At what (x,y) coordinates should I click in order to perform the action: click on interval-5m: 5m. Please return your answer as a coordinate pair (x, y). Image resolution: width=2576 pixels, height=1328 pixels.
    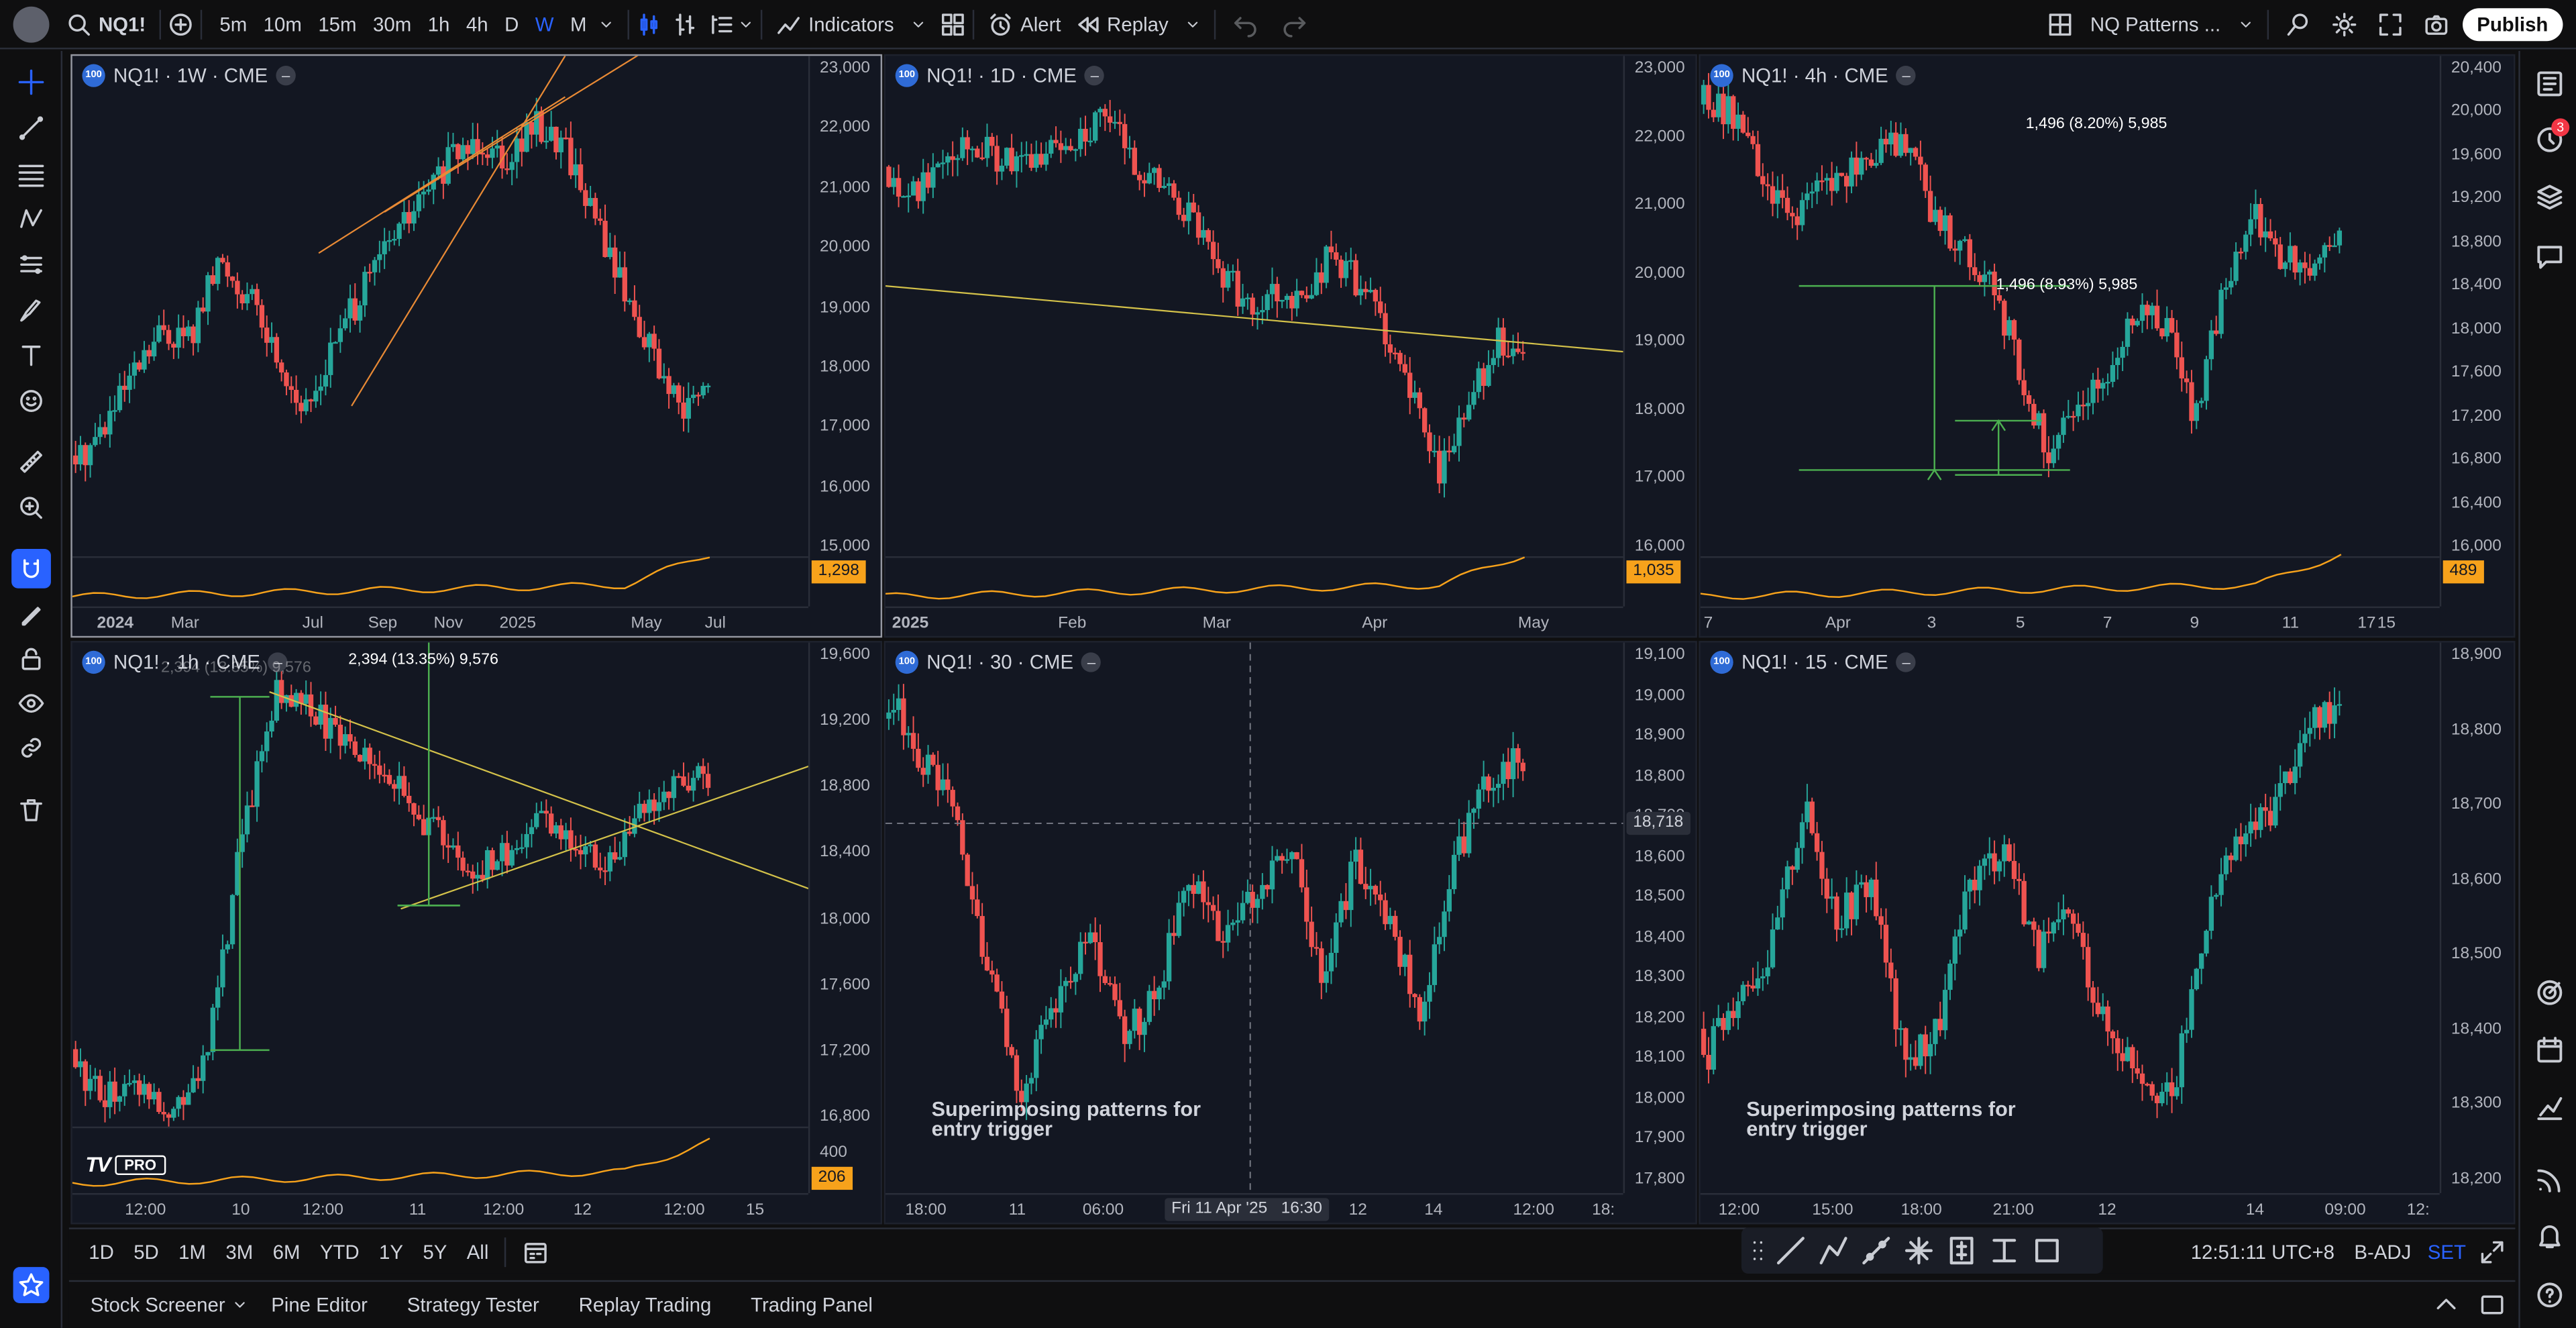
    Looking at the image, I should click on (233, 24).